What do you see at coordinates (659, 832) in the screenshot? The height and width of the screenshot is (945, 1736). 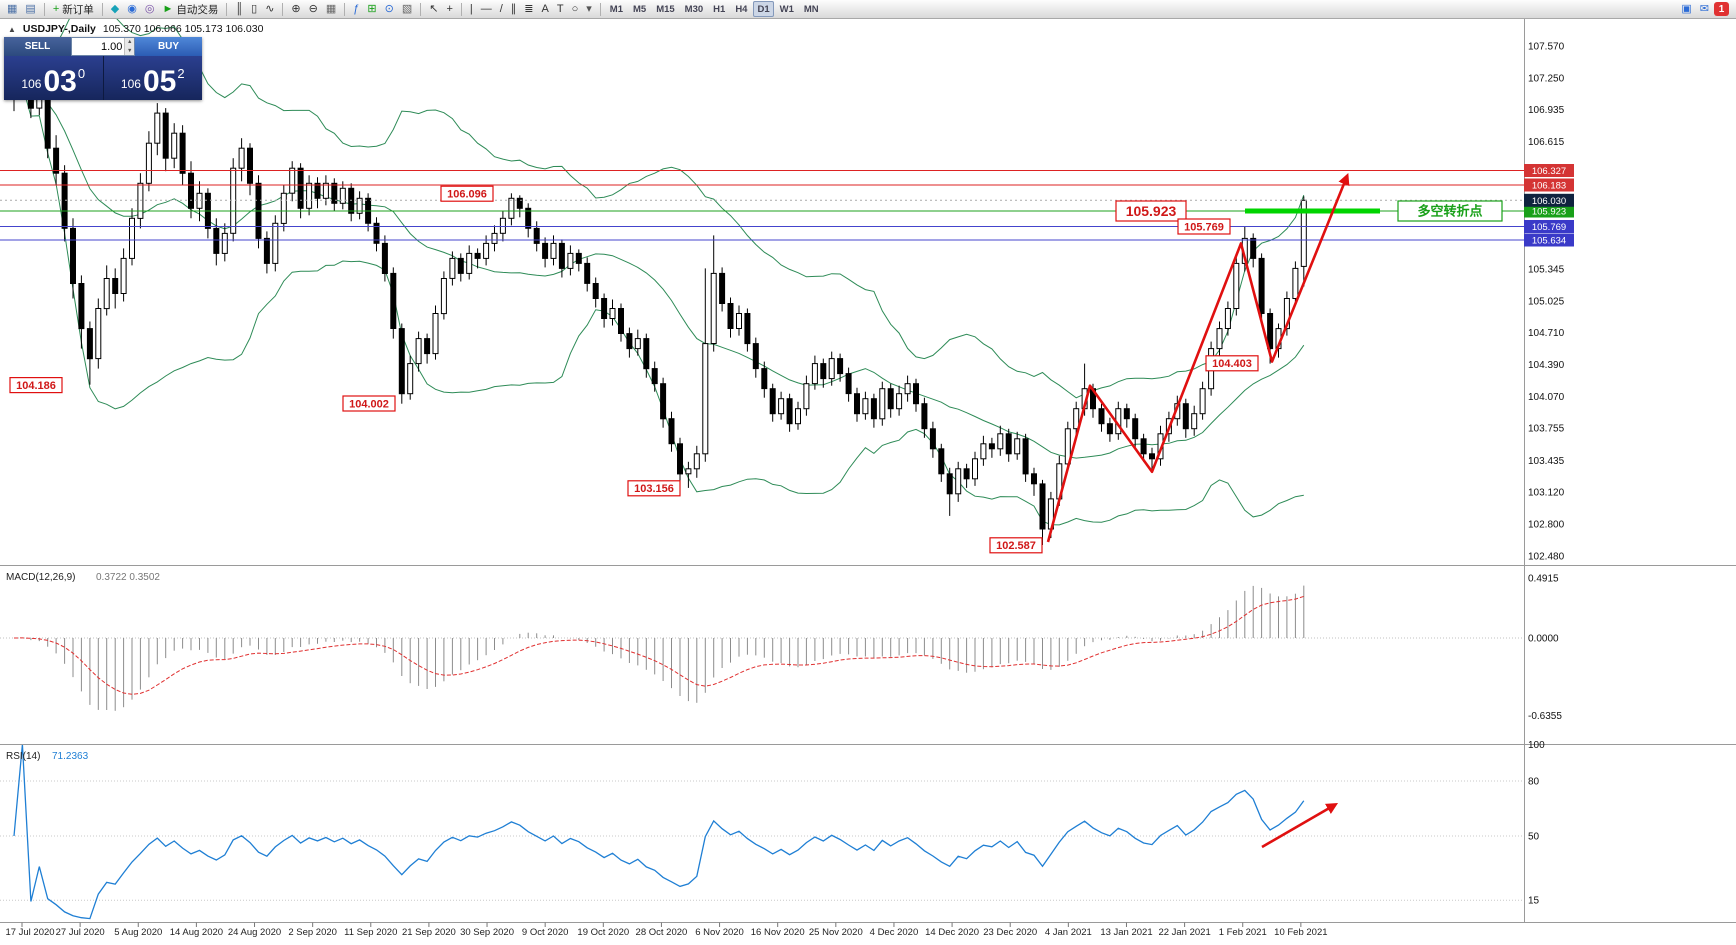 I see `rsi-line` at bounding box center [659, 832].